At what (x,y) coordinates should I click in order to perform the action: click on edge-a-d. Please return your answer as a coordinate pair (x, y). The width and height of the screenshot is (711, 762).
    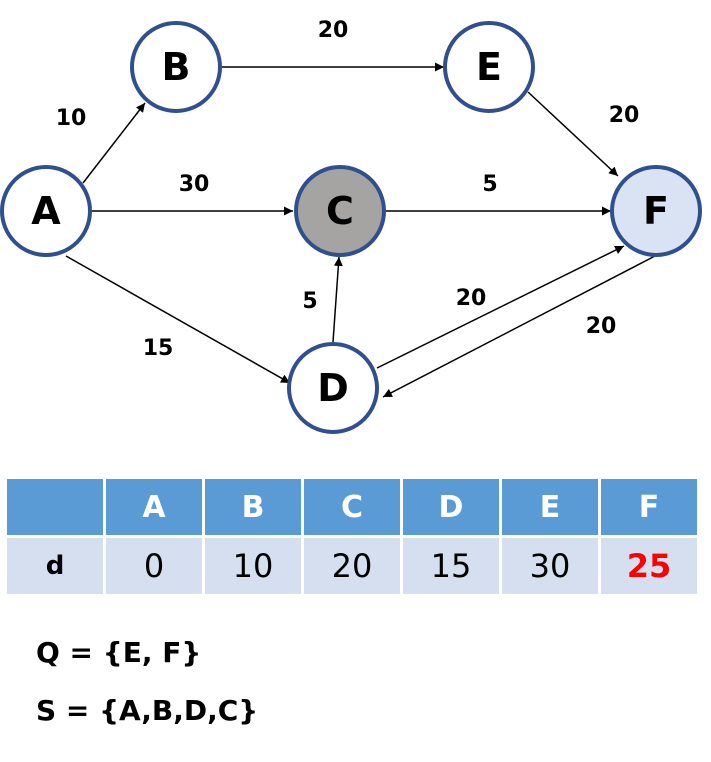
    Looking at the image, I should click on (178, 319).